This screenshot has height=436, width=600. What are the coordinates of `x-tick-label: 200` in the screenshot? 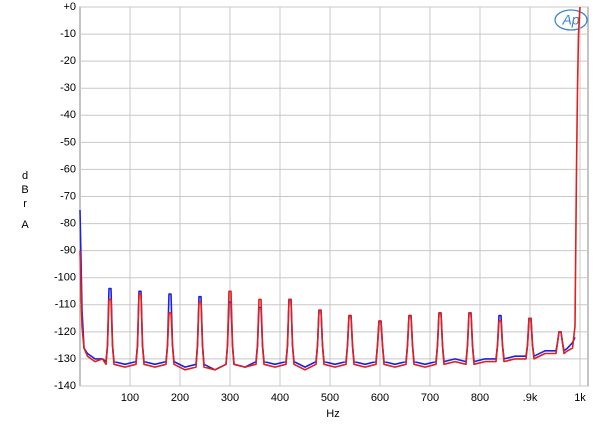 It's located at (180, 398).